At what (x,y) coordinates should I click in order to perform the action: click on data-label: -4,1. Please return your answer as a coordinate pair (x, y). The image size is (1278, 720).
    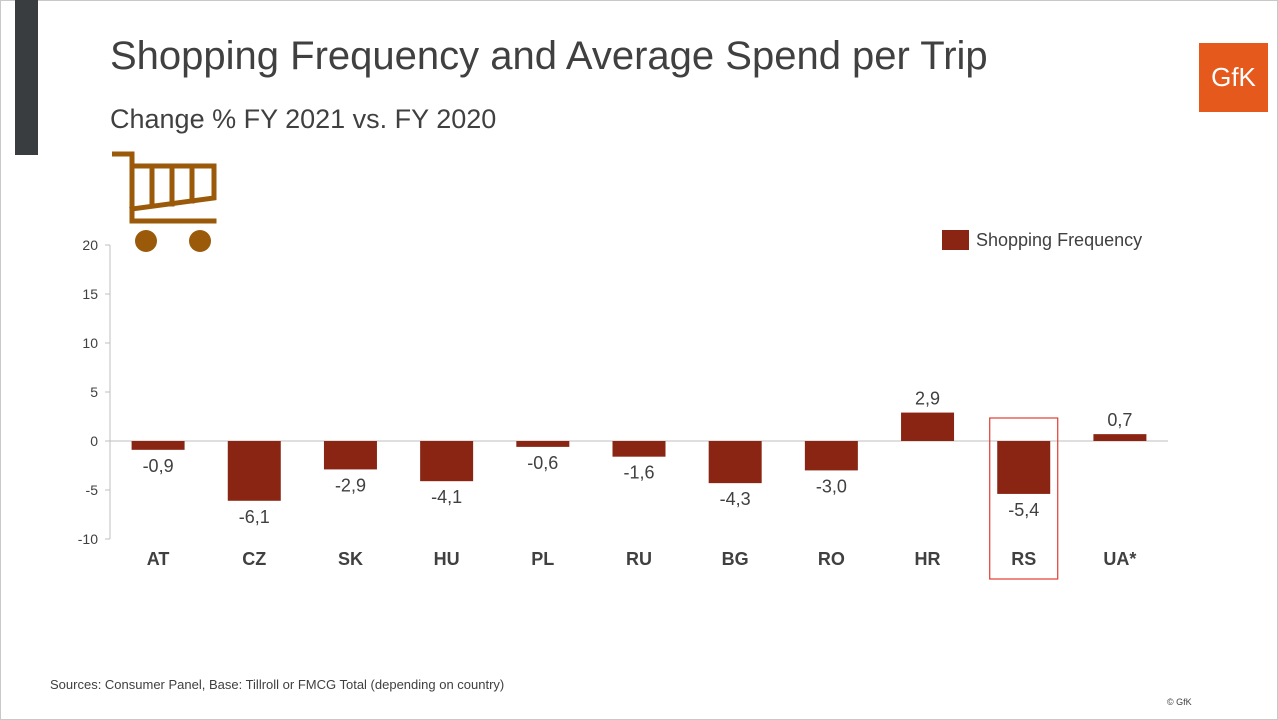
    Looking at the image, I should click on (446, 497).